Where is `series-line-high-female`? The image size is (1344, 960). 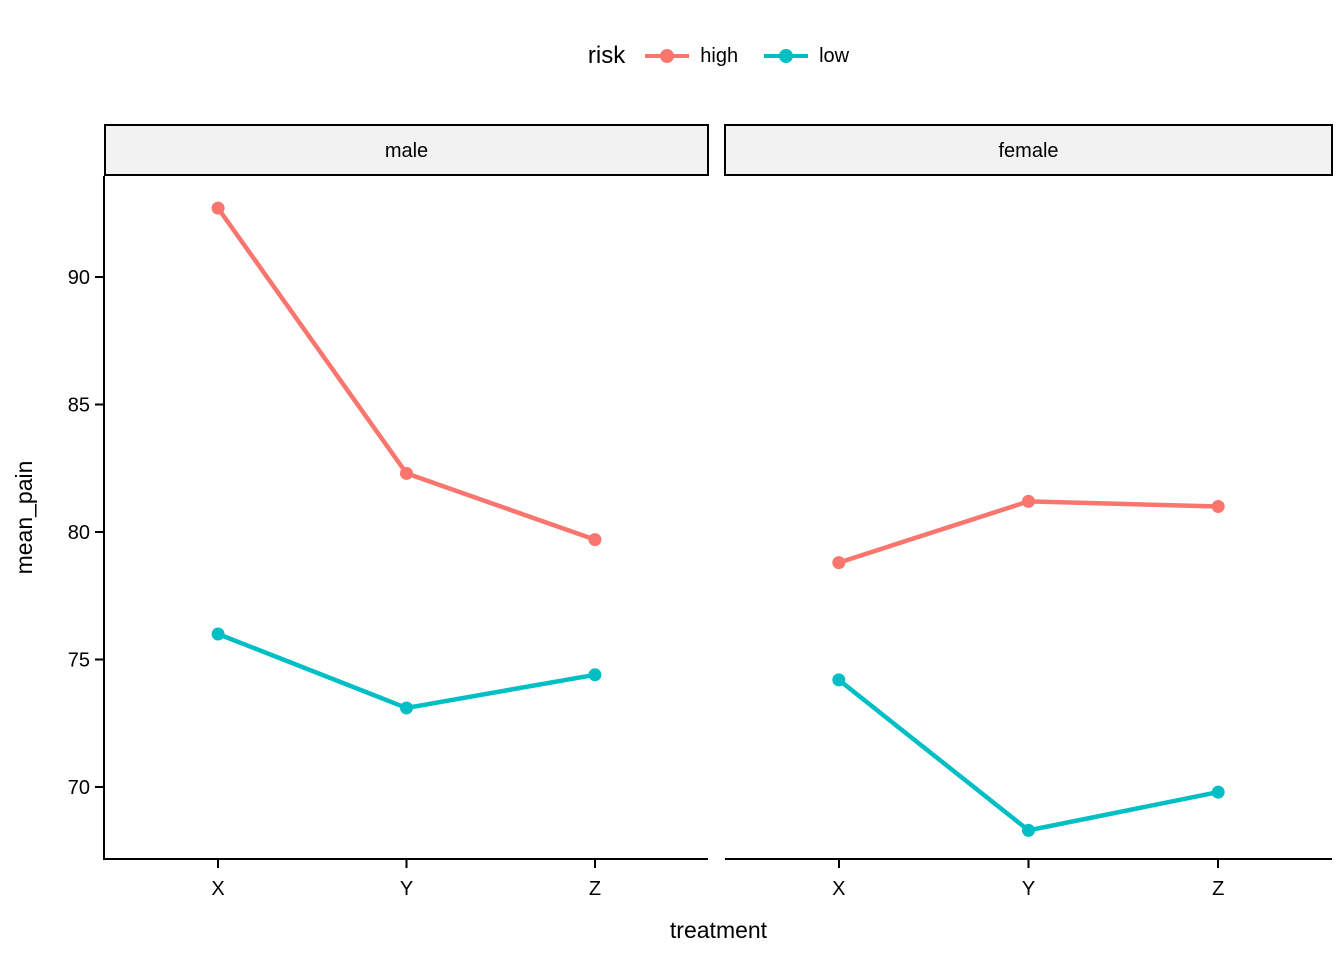
series-line-high-female is located at coordinates (1028, 532).